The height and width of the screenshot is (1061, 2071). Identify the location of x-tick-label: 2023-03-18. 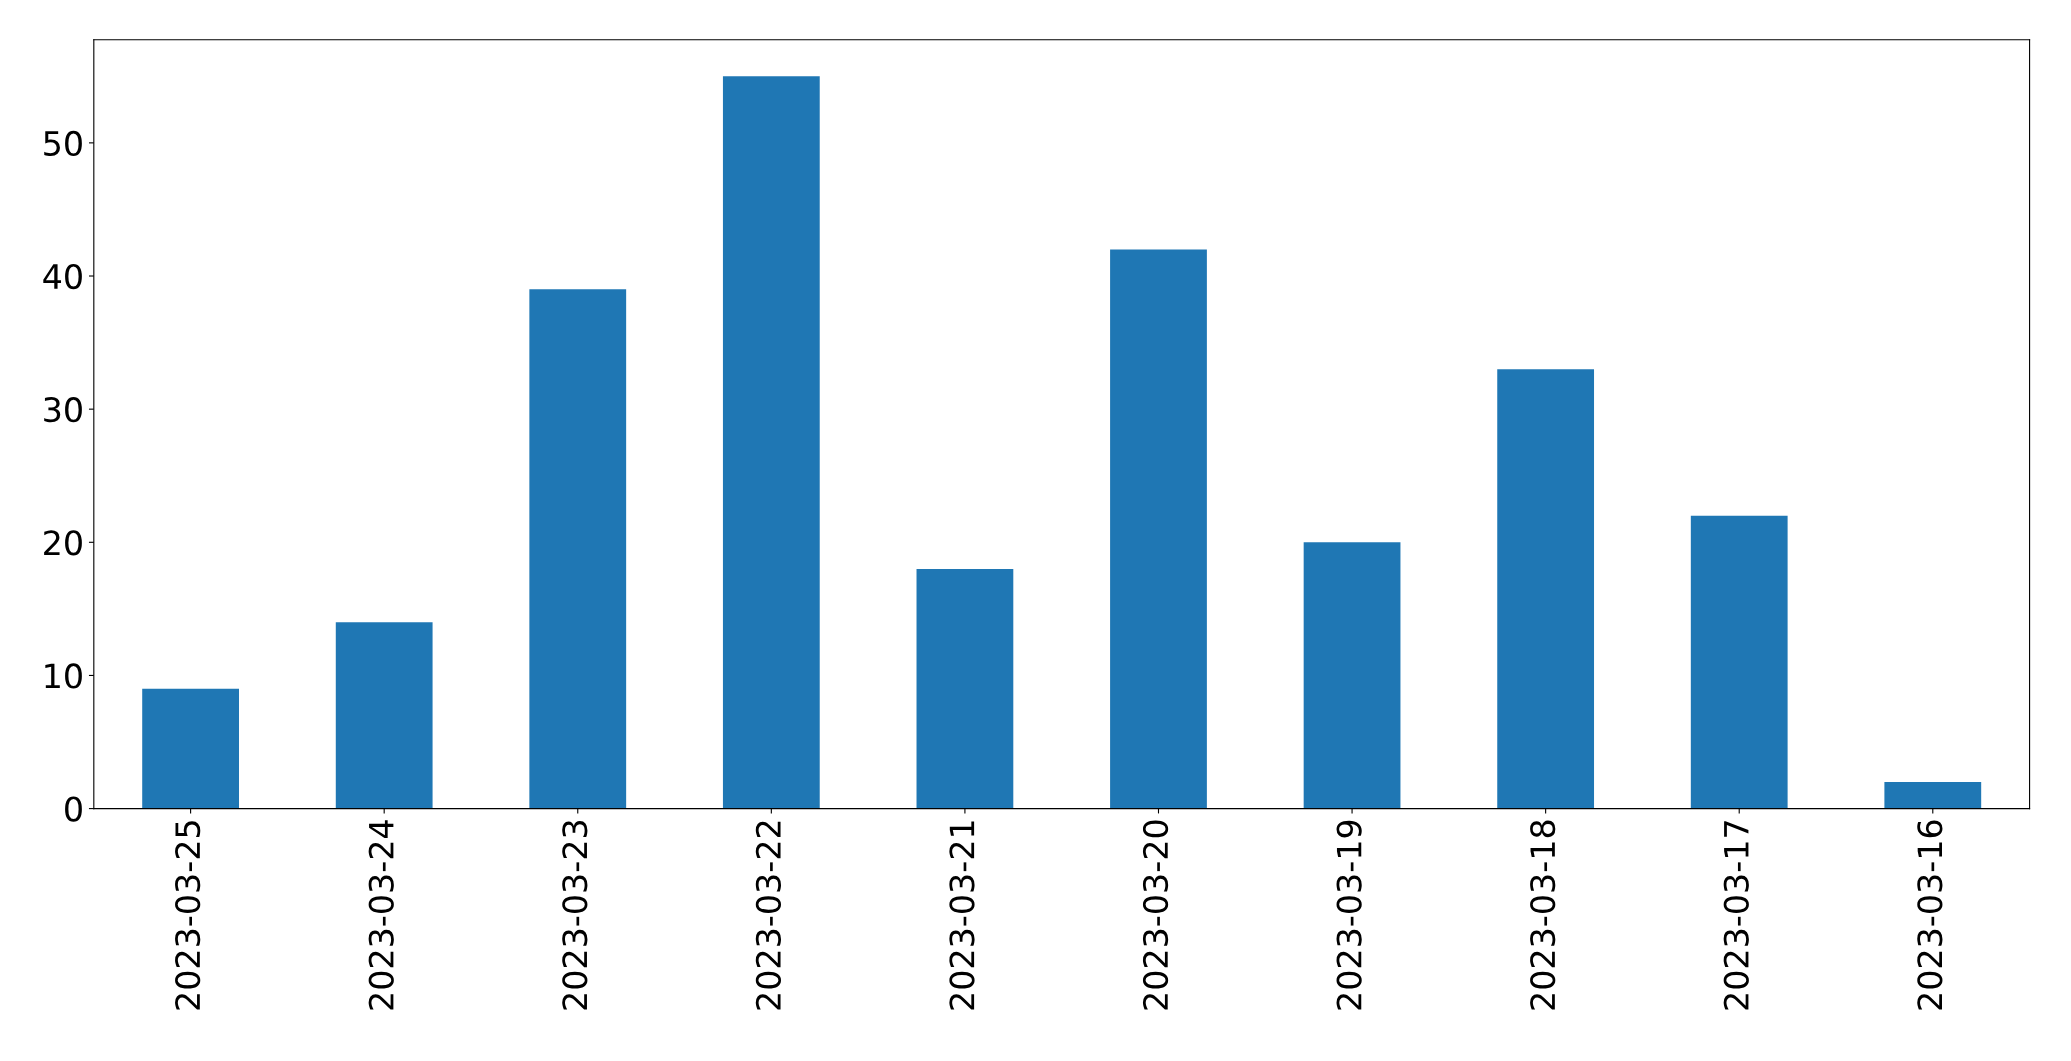
(1543, 915).